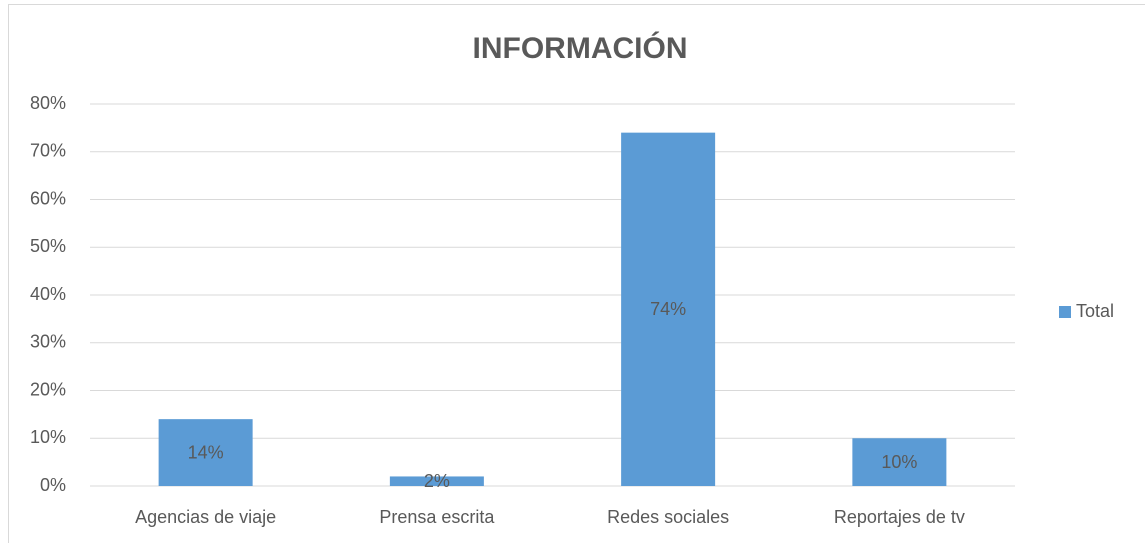 This screenshot has height=543, width=1145. What do you see at coordinates (437, 517) in the screenshot?
I see `x-tick-label: Prensa escrita` at bounding box center [437, 517].